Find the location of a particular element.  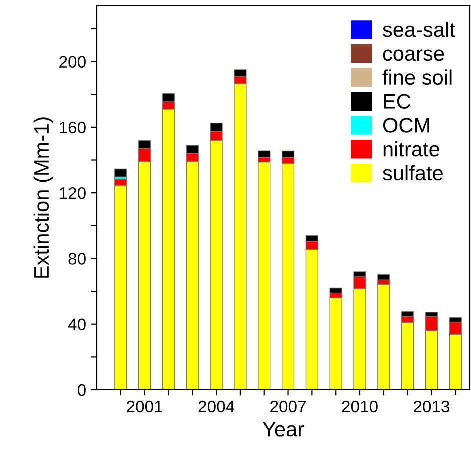

y-tick-label: 120 is located at coordinates (73, 193).